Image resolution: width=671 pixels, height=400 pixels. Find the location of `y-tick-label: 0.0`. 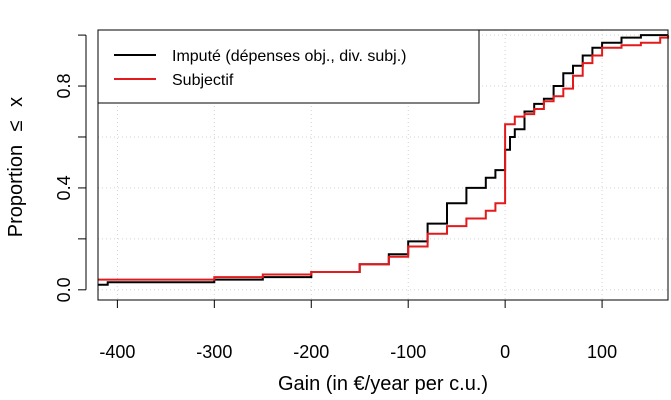

y-tick-label: 0.0 is located at coordinates (64, 289).